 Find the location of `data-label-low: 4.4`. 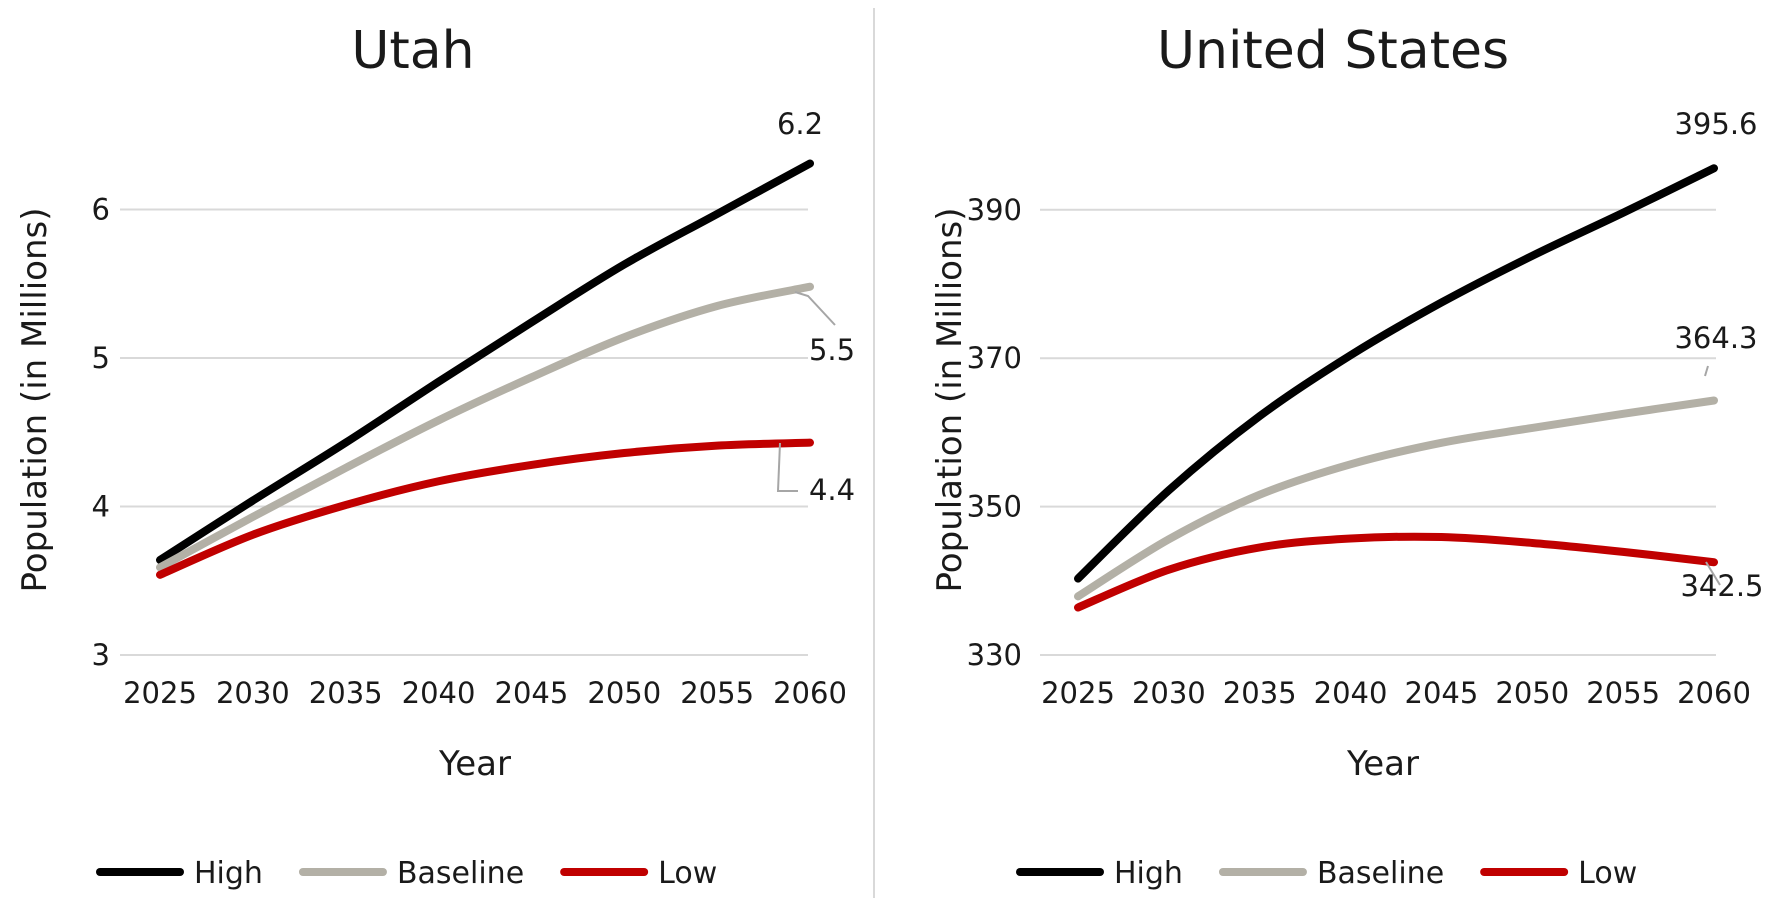

data-label-low: 4.4 is located at coordinates (832, 490).